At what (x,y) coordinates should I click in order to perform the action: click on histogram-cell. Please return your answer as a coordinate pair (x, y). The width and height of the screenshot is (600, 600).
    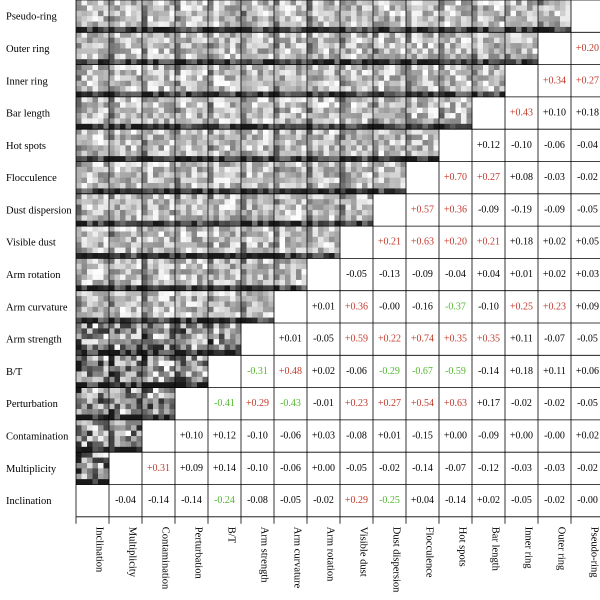
    Looking at the image, I should click on (93, 339).